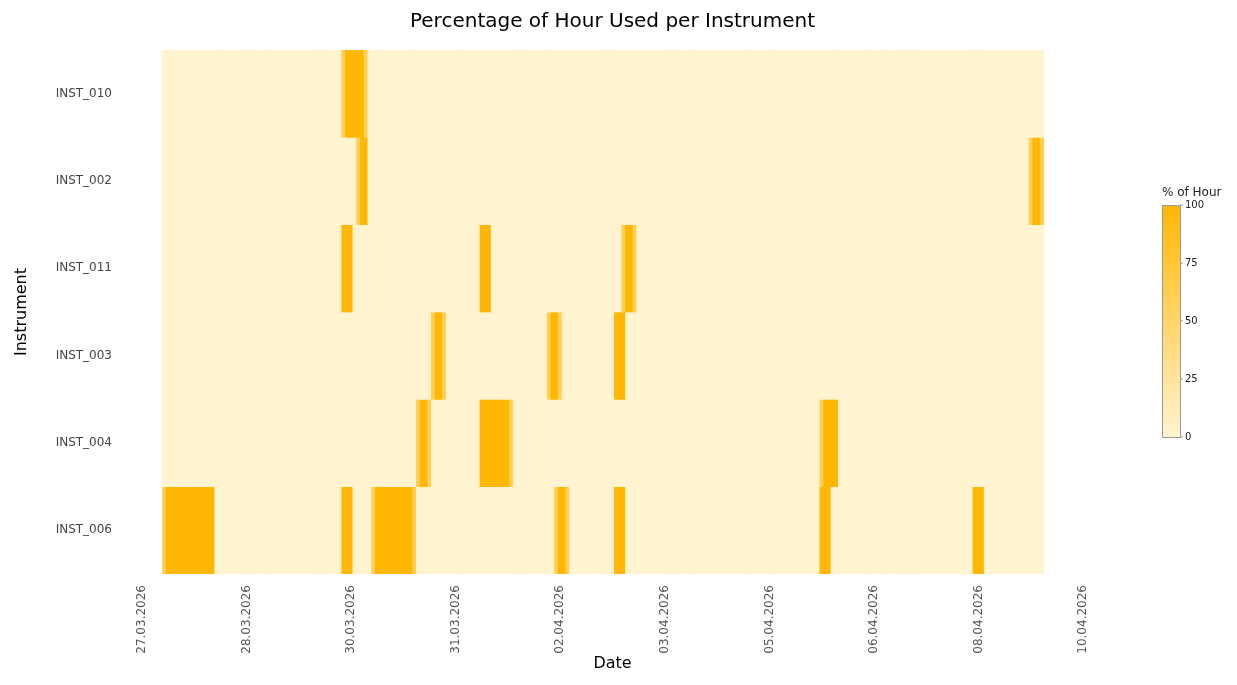  What do you see at coordinates (83, 442) in the screenshot?
I see `y-tick-label: INST_004` at bounding box center [83, 442].